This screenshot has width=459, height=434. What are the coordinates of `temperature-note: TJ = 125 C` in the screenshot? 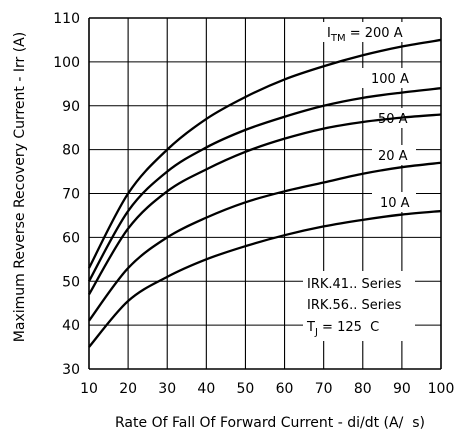 It's located at (342, 329).